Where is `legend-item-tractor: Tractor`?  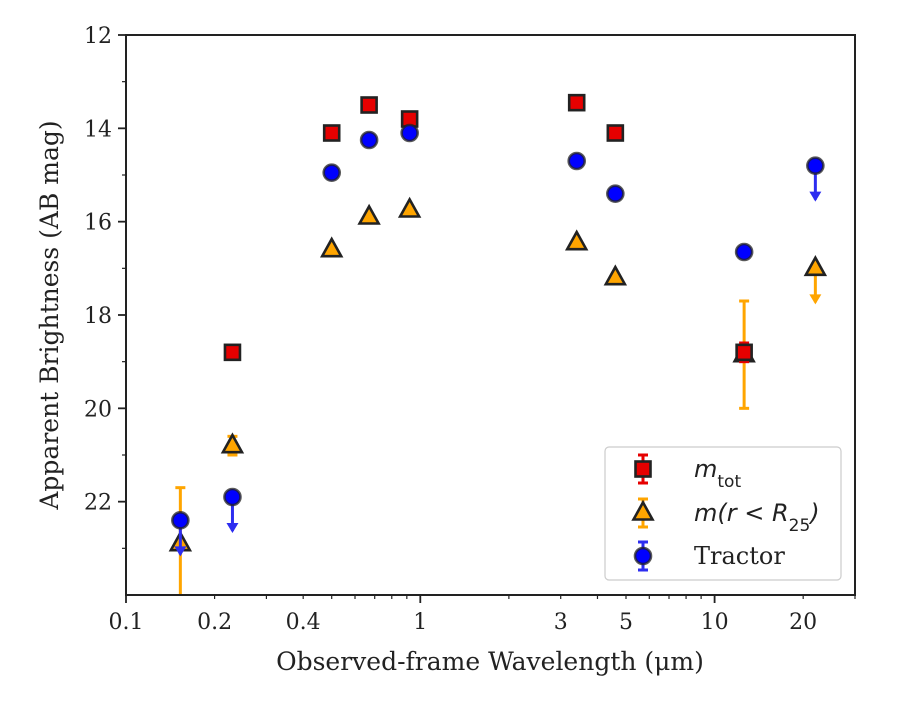 legend-item-tractor: Tractor is located at coordinates (709, 556).